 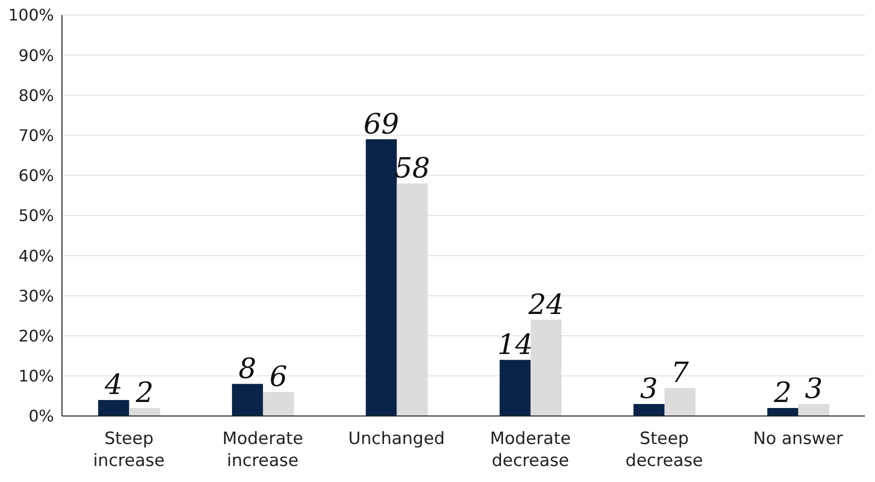 What do you see at coordinates (680, 372) in the screenshot?
I see `data-label: 7` at bounding box center [680, 372].